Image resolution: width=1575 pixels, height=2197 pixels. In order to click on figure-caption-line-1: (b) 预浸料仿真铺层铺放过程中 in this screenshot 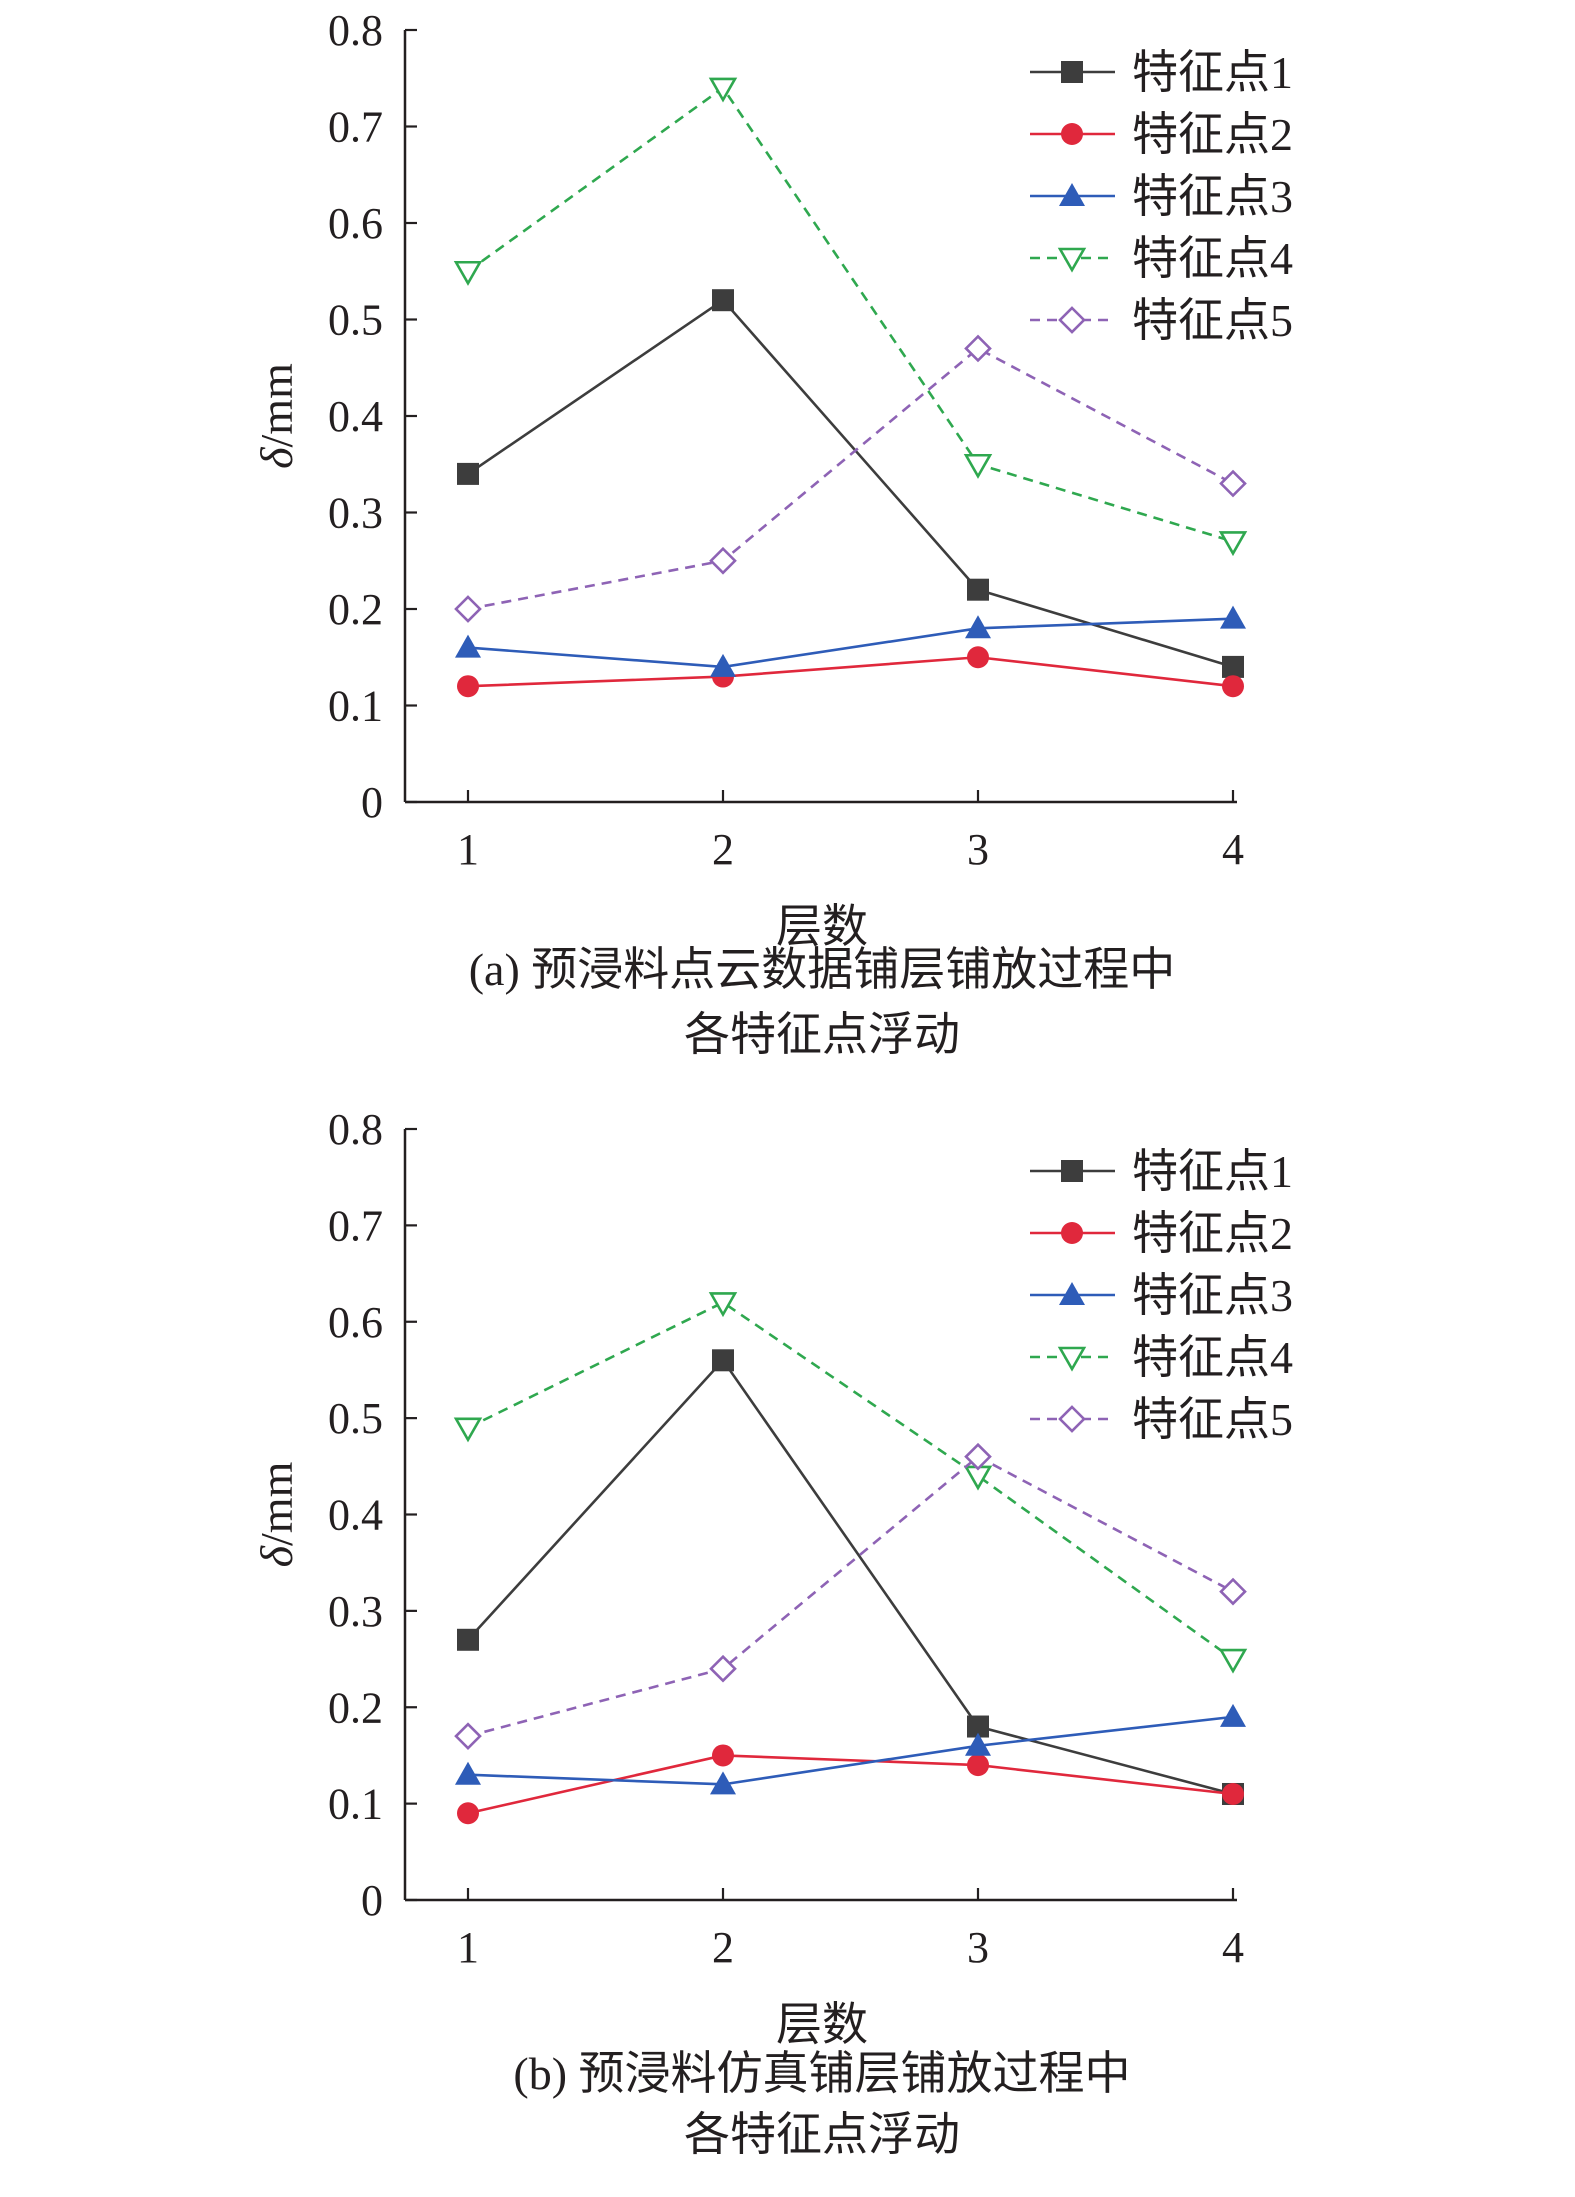, I will do `click(821, 2073)`.